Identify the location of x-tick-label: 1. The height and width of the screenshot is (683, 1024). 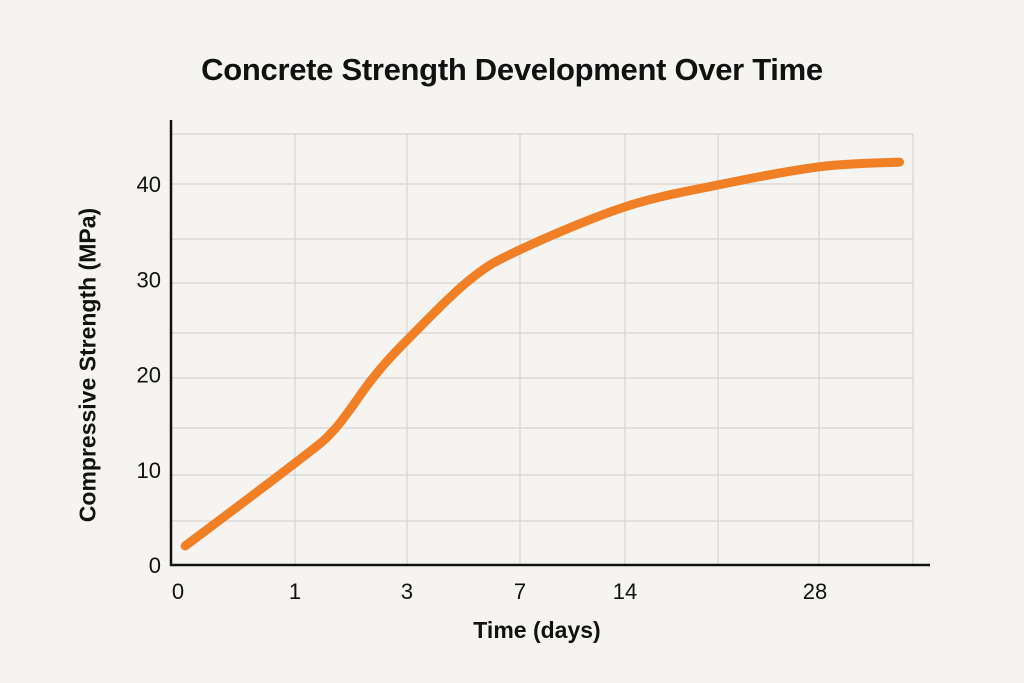
(295, 591).